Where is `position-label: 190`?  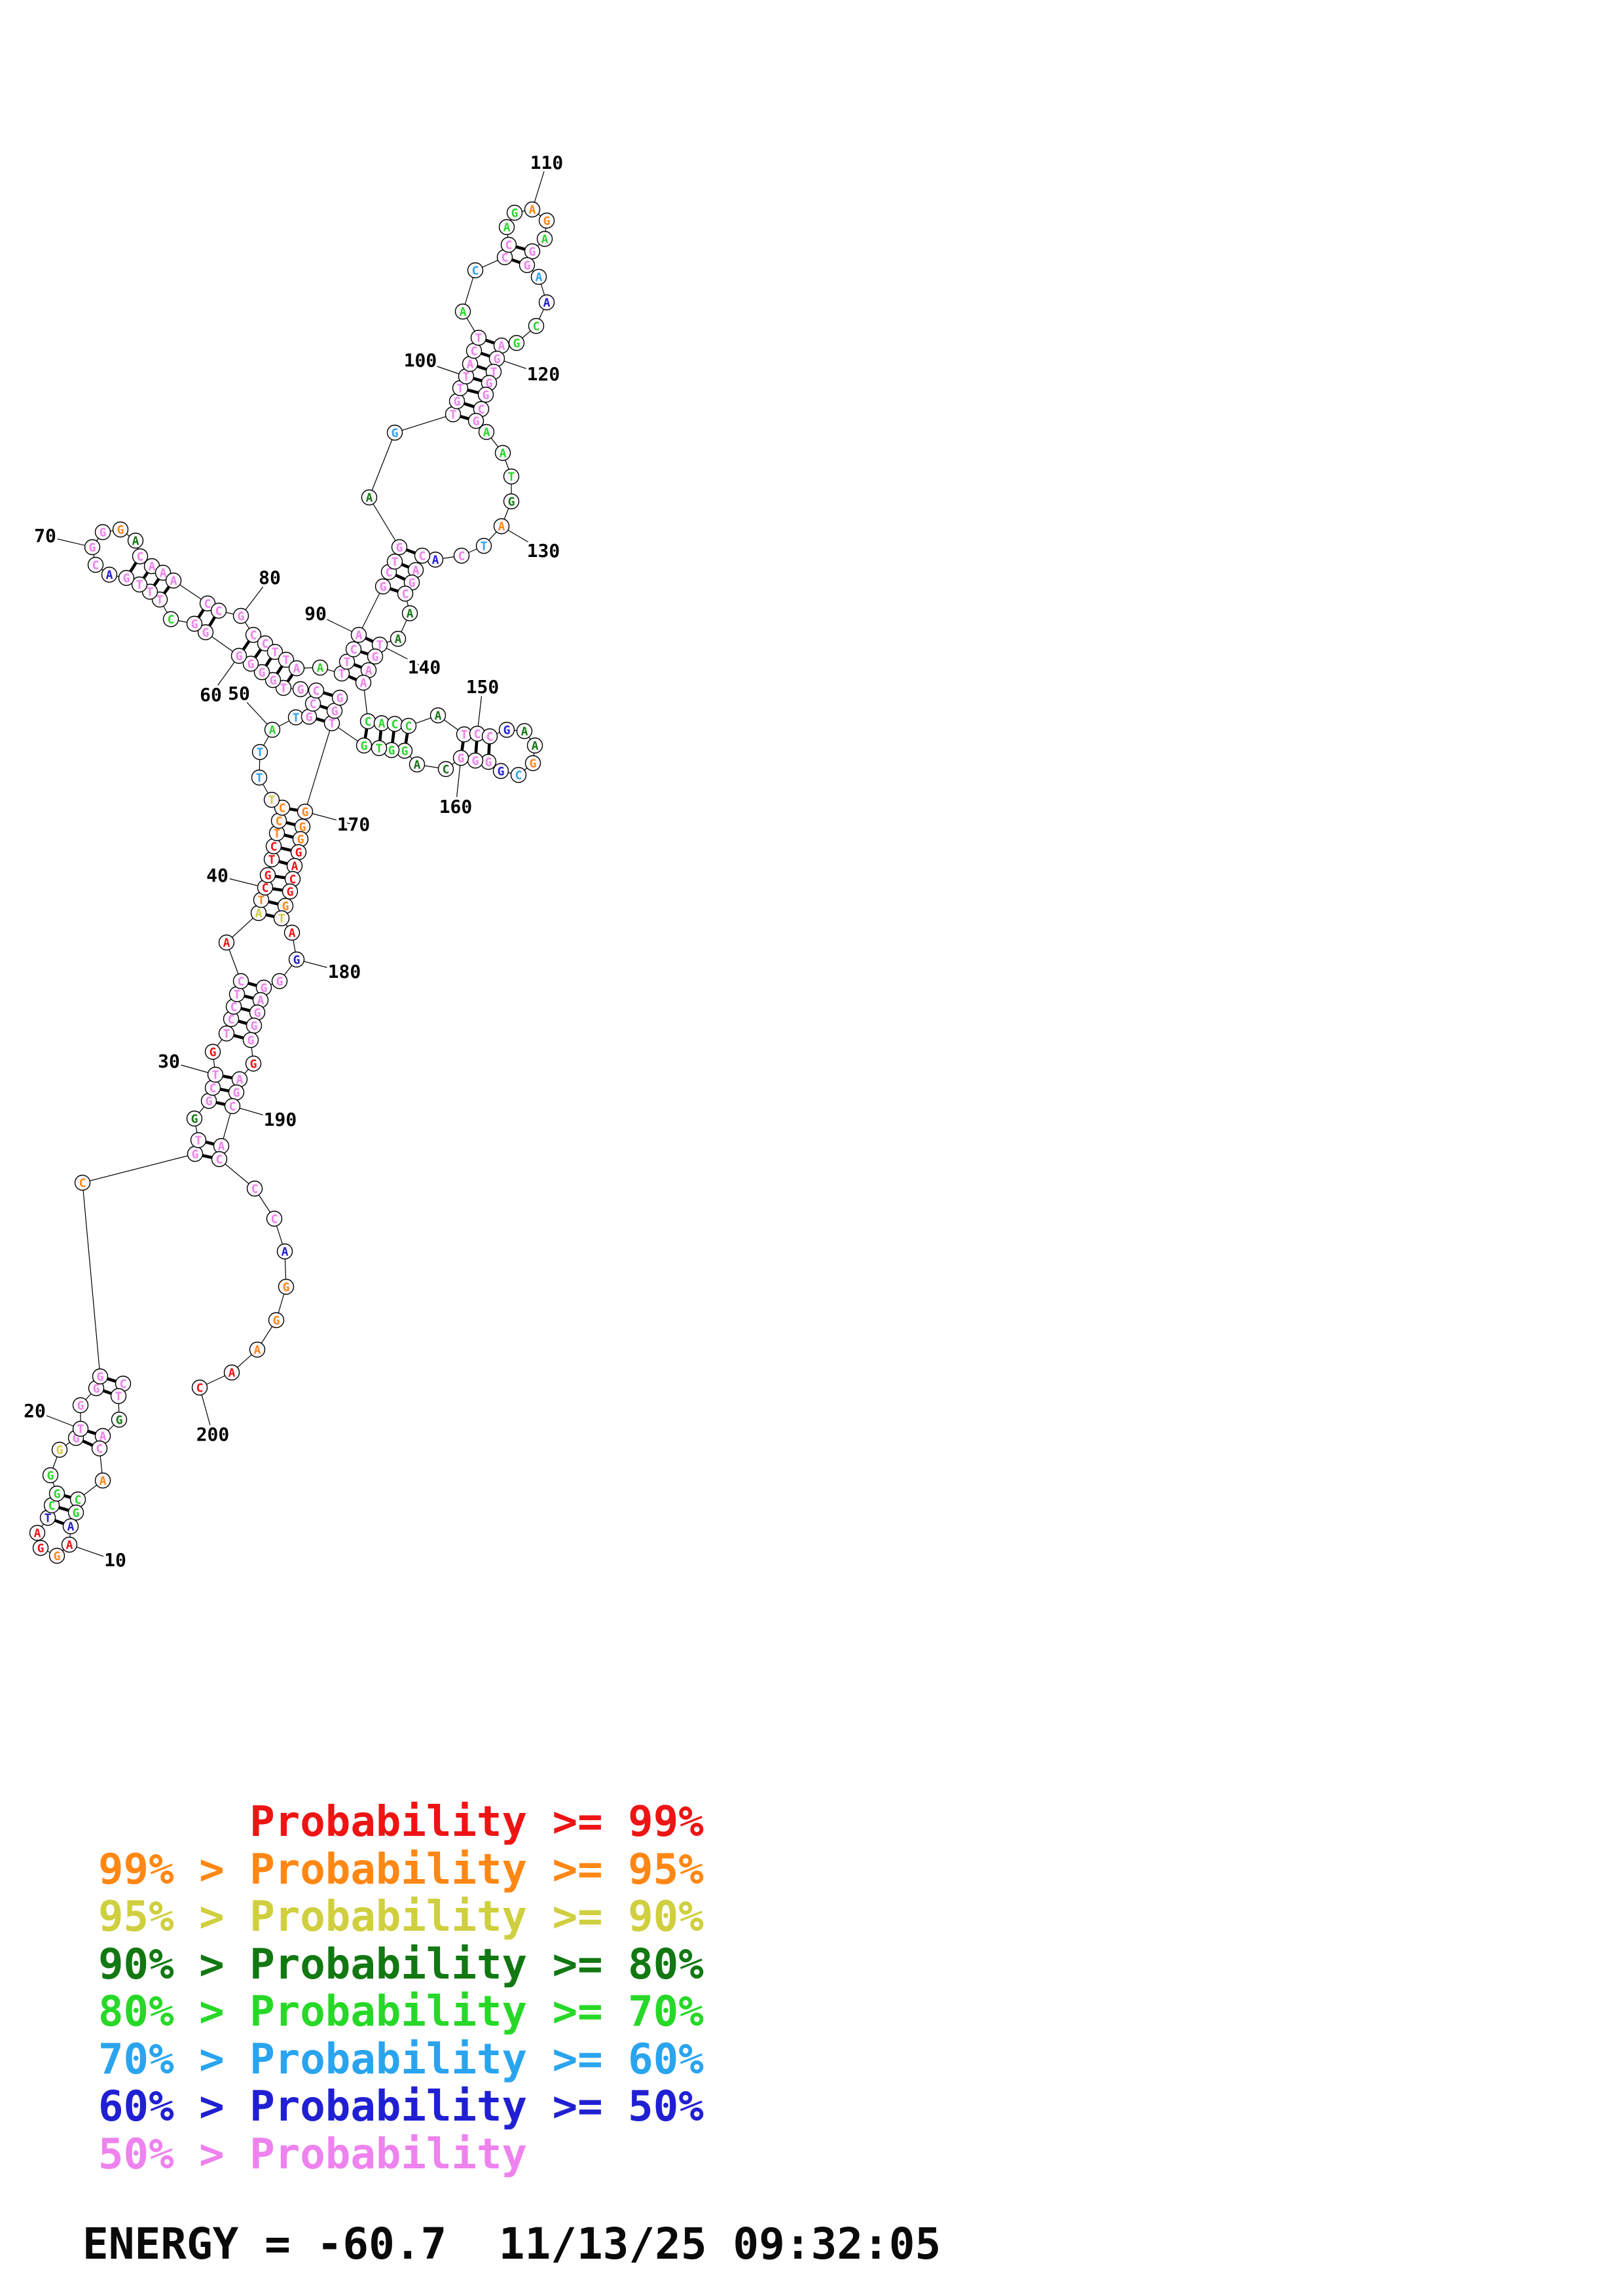 position-label: 190 is located at coordinates (280, 1119).